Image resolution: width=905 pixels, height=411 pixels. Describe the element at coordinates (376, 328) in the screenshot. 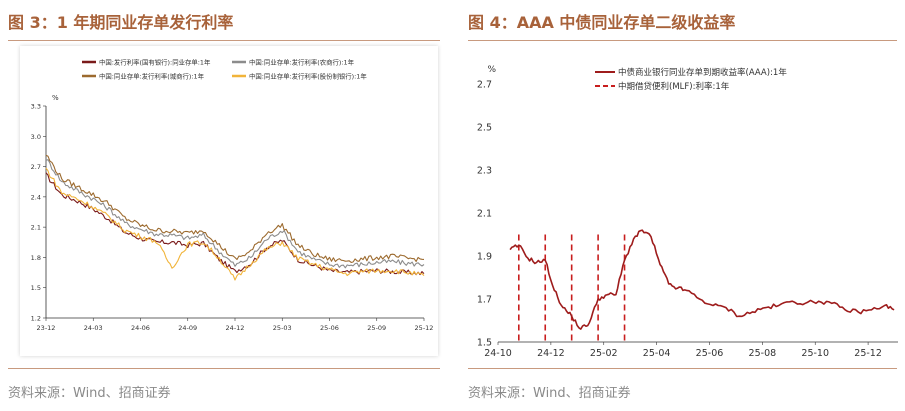

I see `x-tick-label: 25-09` at that location.